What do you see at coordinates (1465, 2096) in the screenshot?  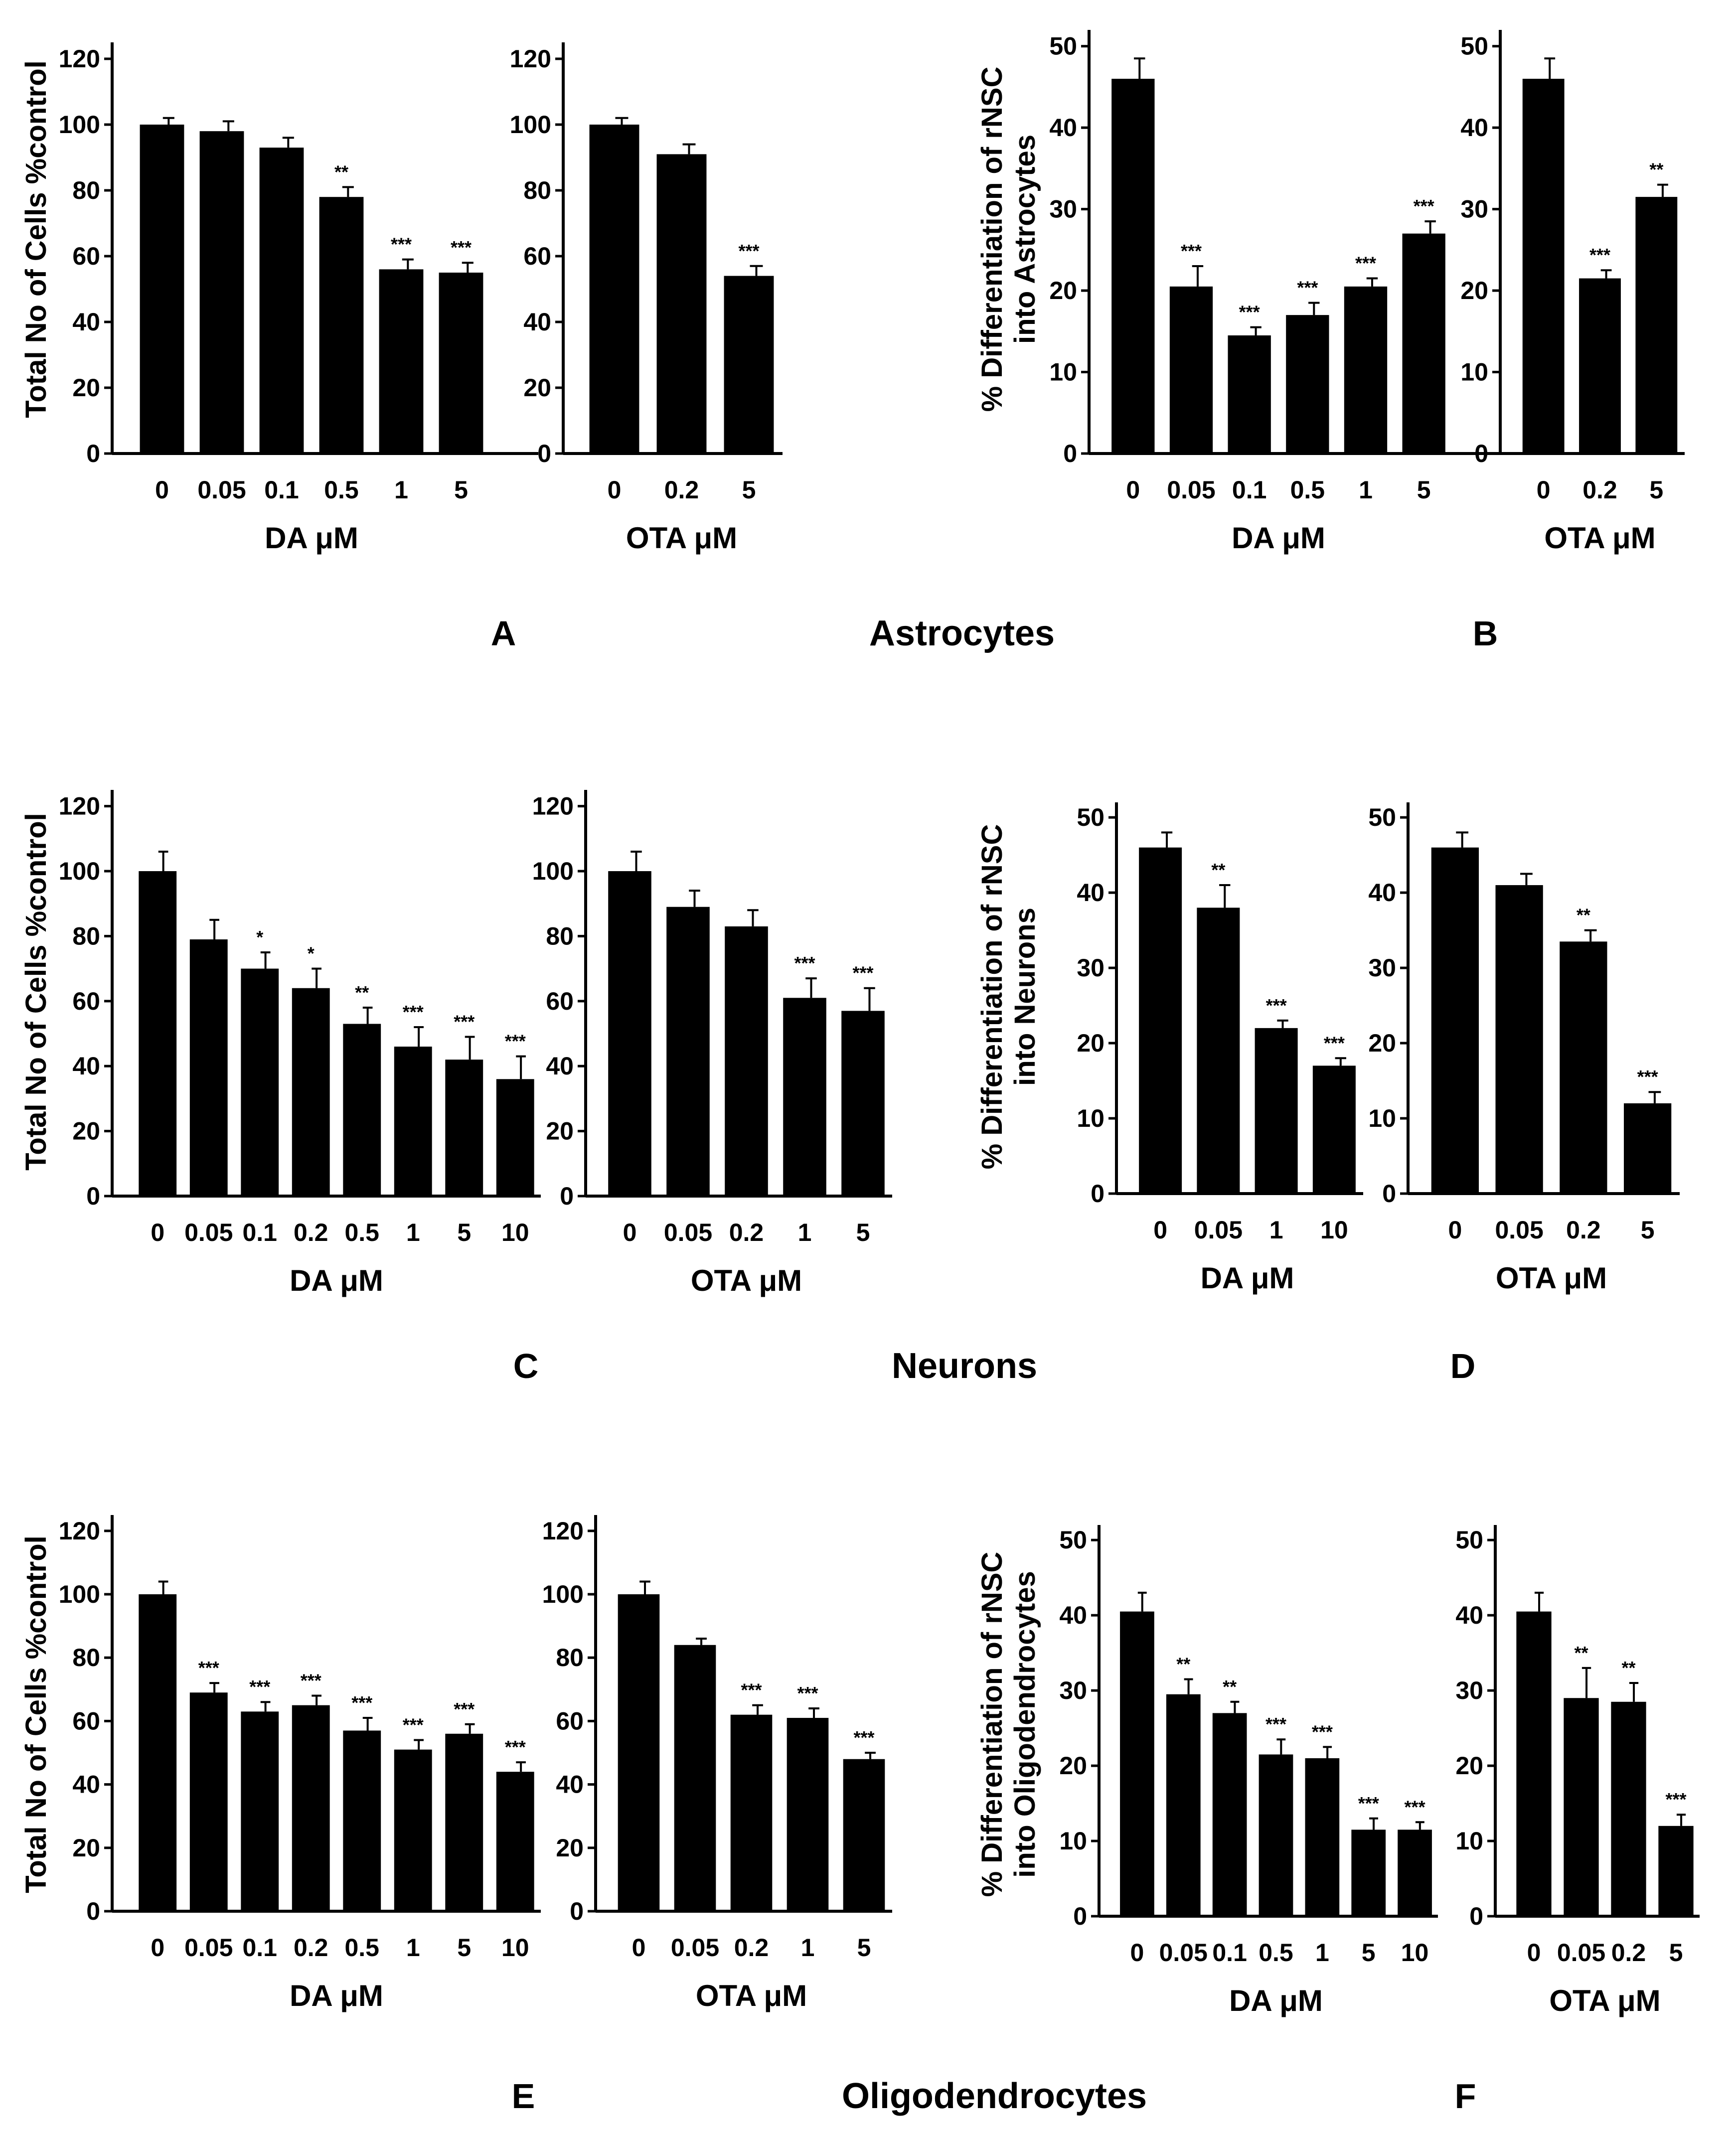 I see `panel-letter-f: F` at bounding box center [1465, 2096].